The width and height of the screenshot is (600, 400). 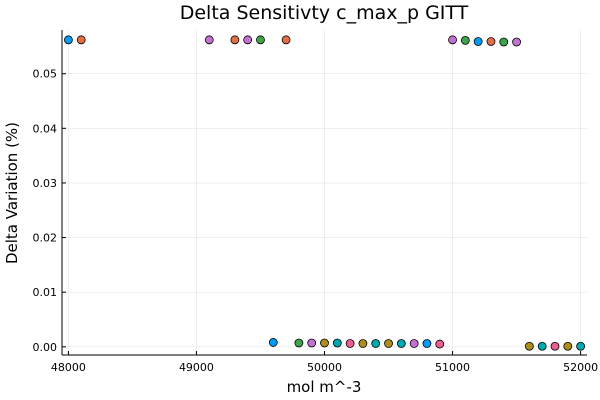 I want to click on x-axis-ticks: 48000 49000 50000 51000 52000, so click(x=324, y=362).